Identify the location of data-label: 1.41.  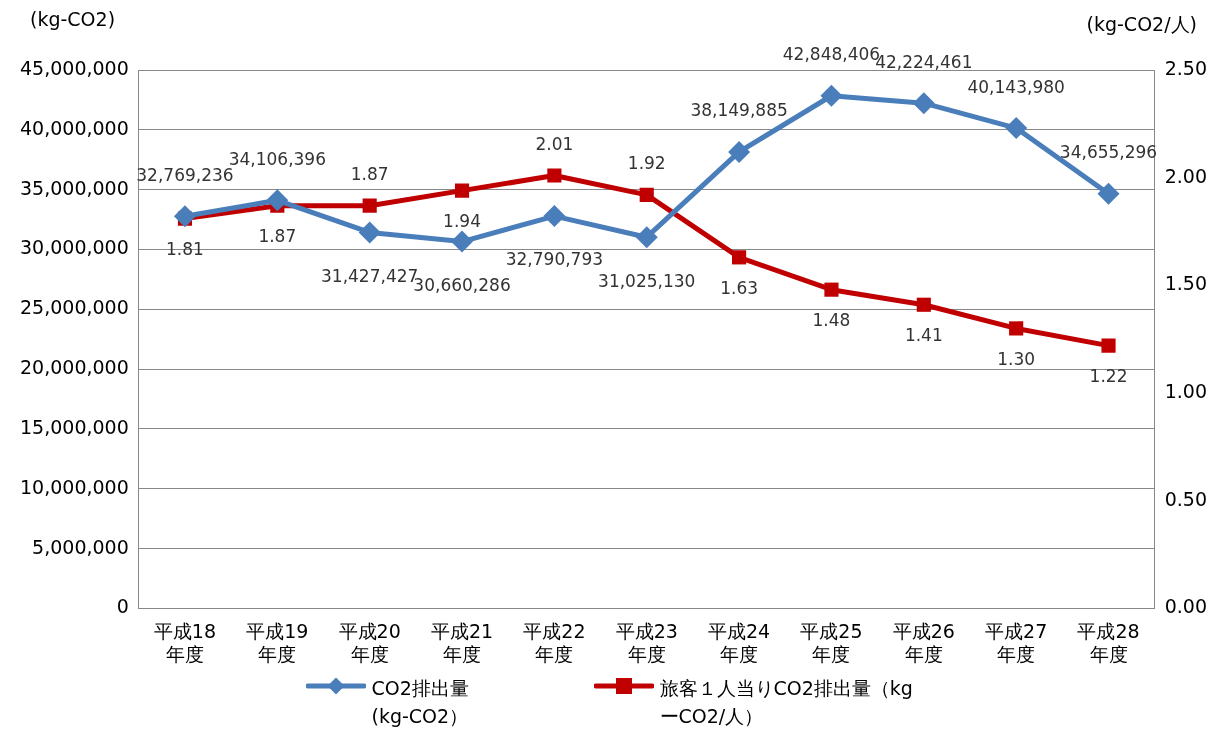
(923, 335).